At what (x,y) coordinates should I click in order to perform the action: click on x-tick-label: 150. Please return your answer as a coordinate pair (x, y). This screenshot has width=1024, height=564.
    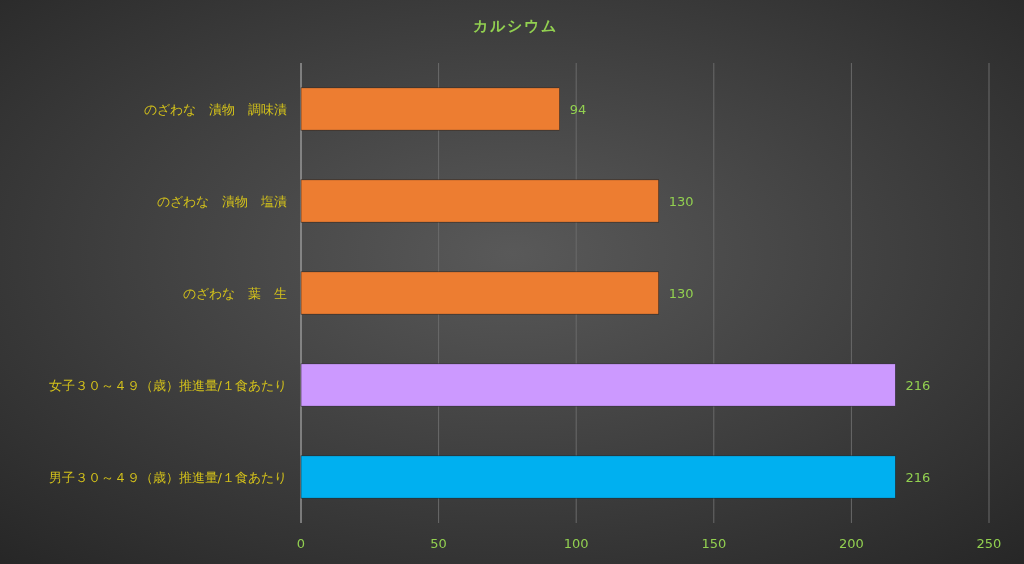
    Looking at the image, I should click on (714, 543).